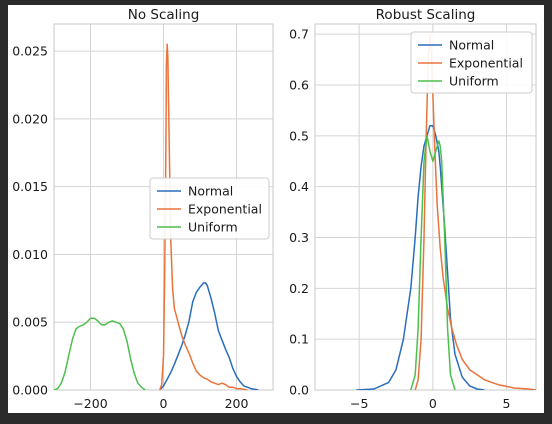  I want to click on y-tick-label: 0.3, so click(299, 237).